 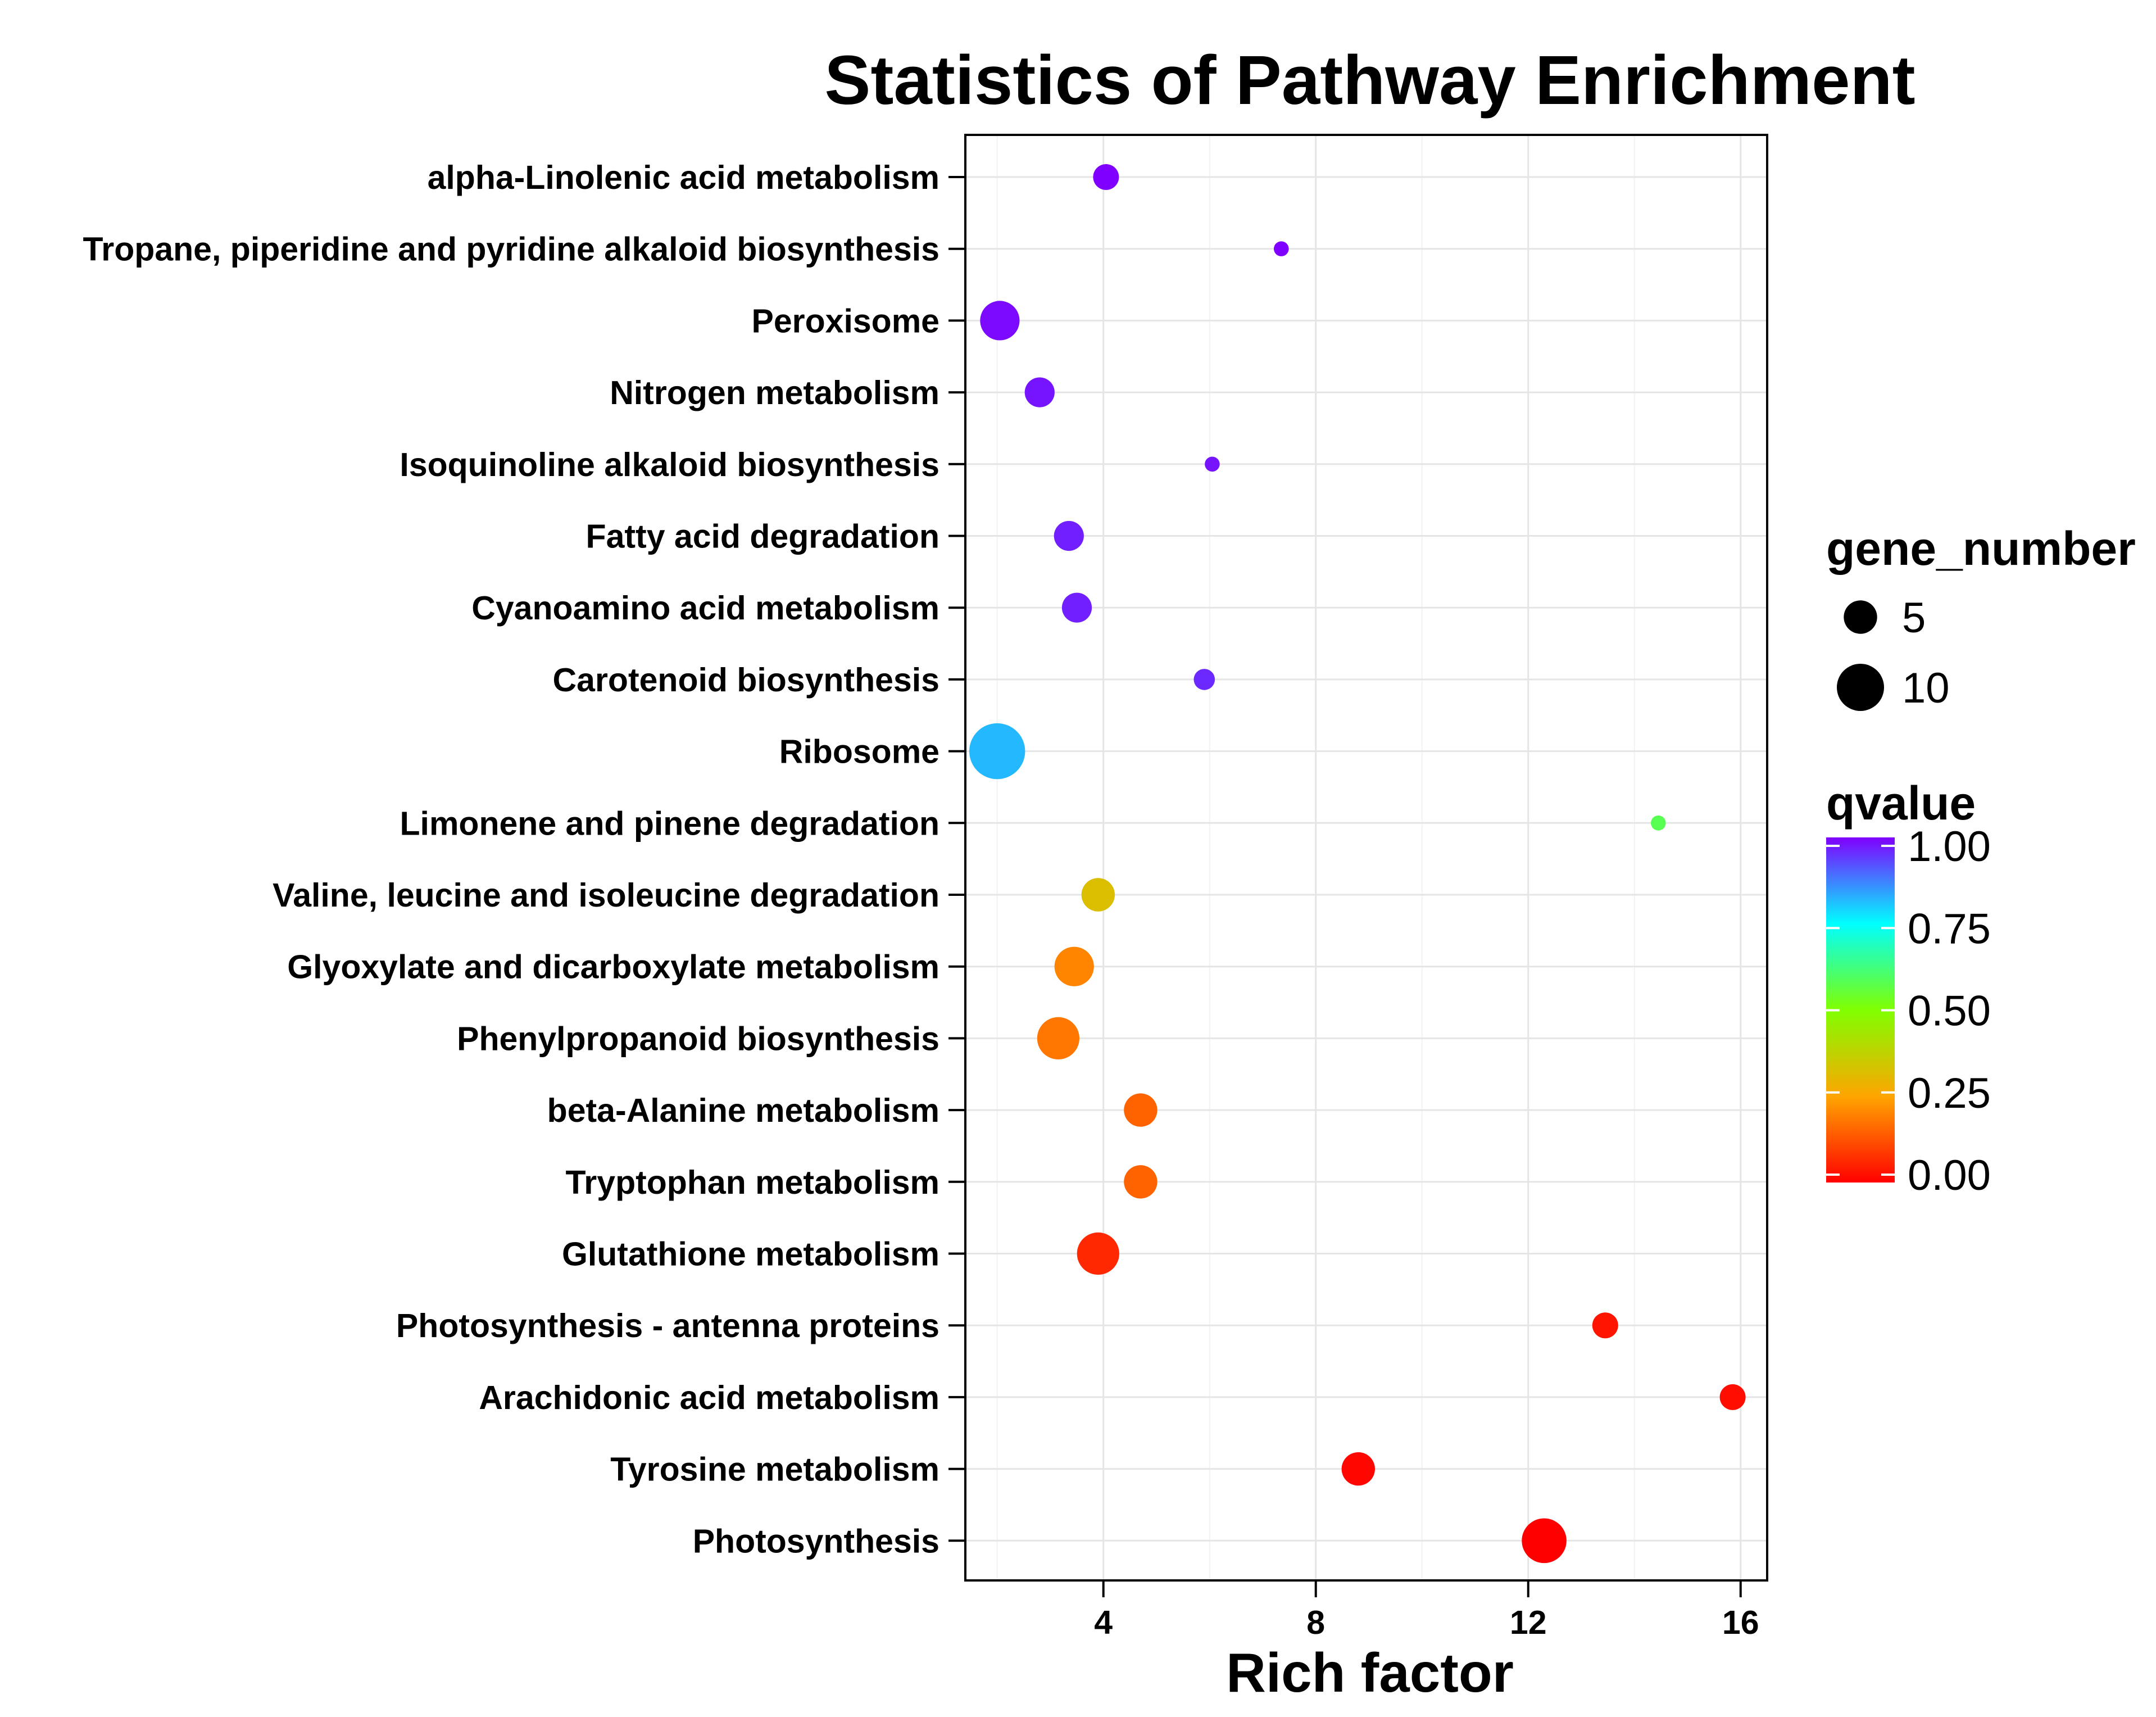 I want to click on y-tick-label: Nitrogen metabolism, so click(x=774, y=392).